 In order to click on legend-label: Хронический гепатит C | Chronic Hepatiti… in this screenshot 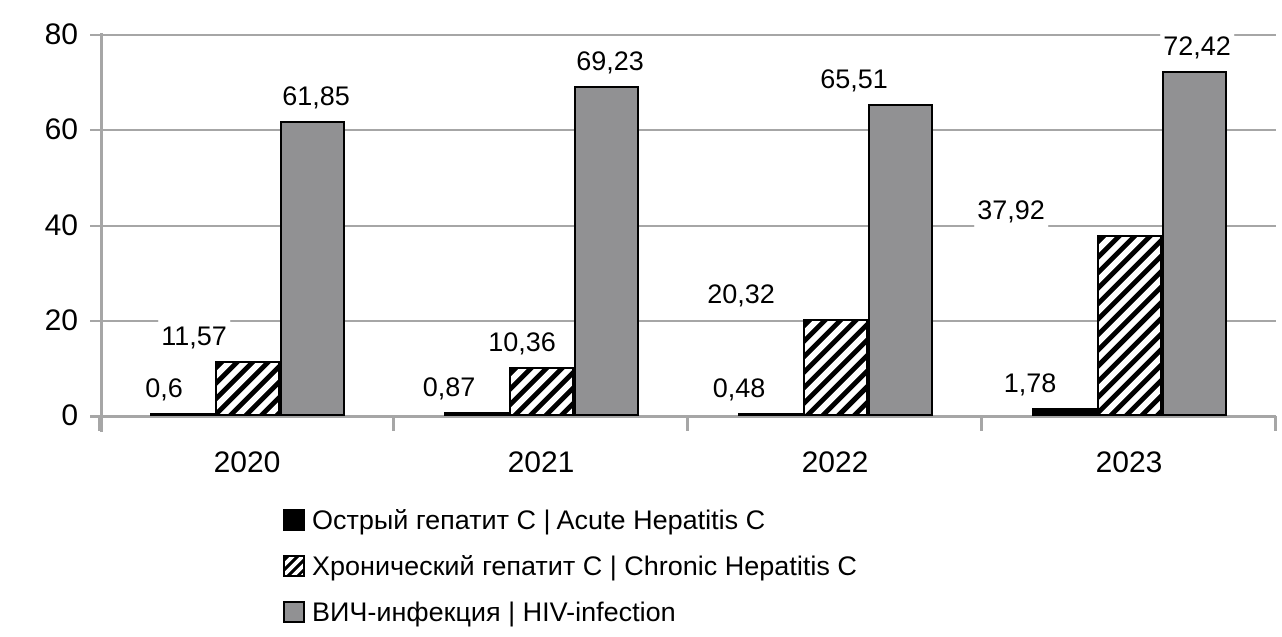, I will do `click(584, 565)`.